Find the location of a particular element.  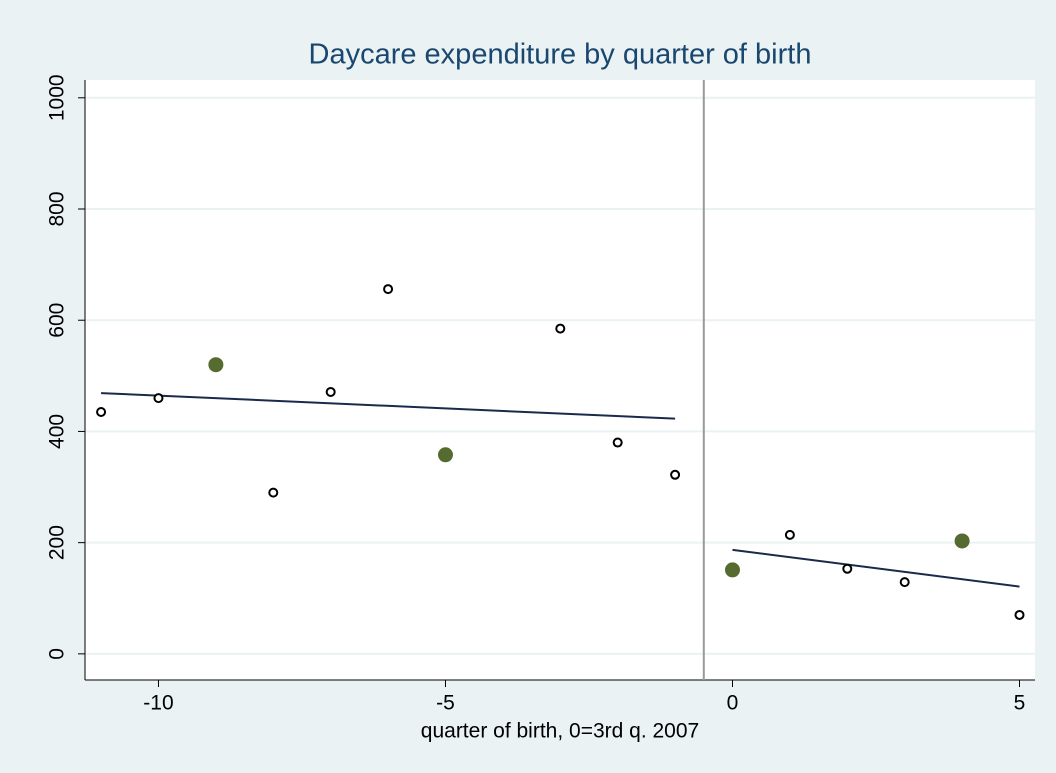

x-tick-label: -5 is located at coordinates (445, 703).